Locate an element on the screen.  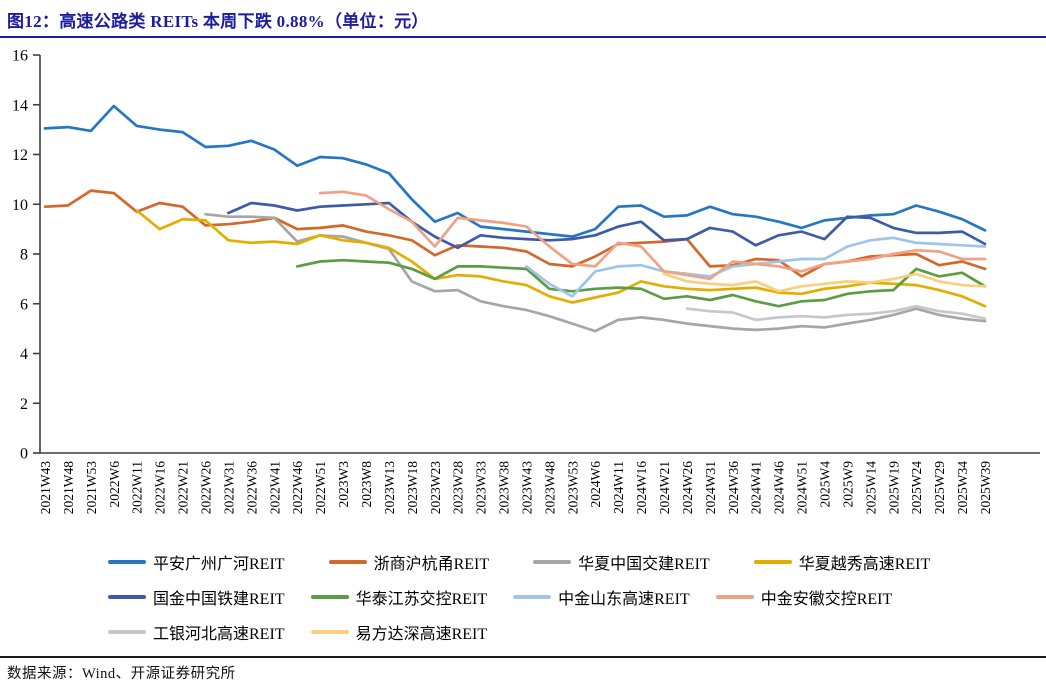
y-tick-label: 4 is located at coordinates (24, 354).